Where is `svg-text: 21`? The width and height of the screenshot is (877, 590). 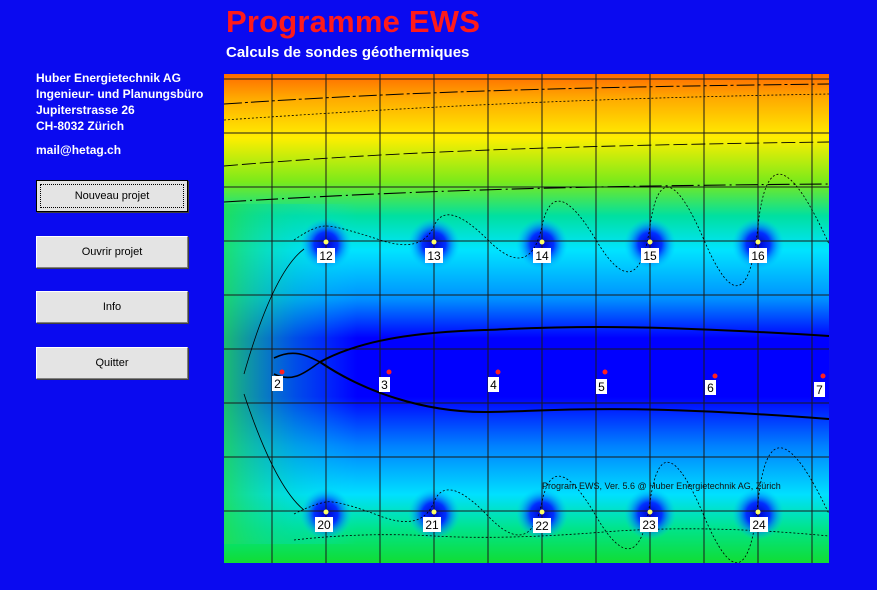 svg-text: 21 is located at coordinates (432, 525).